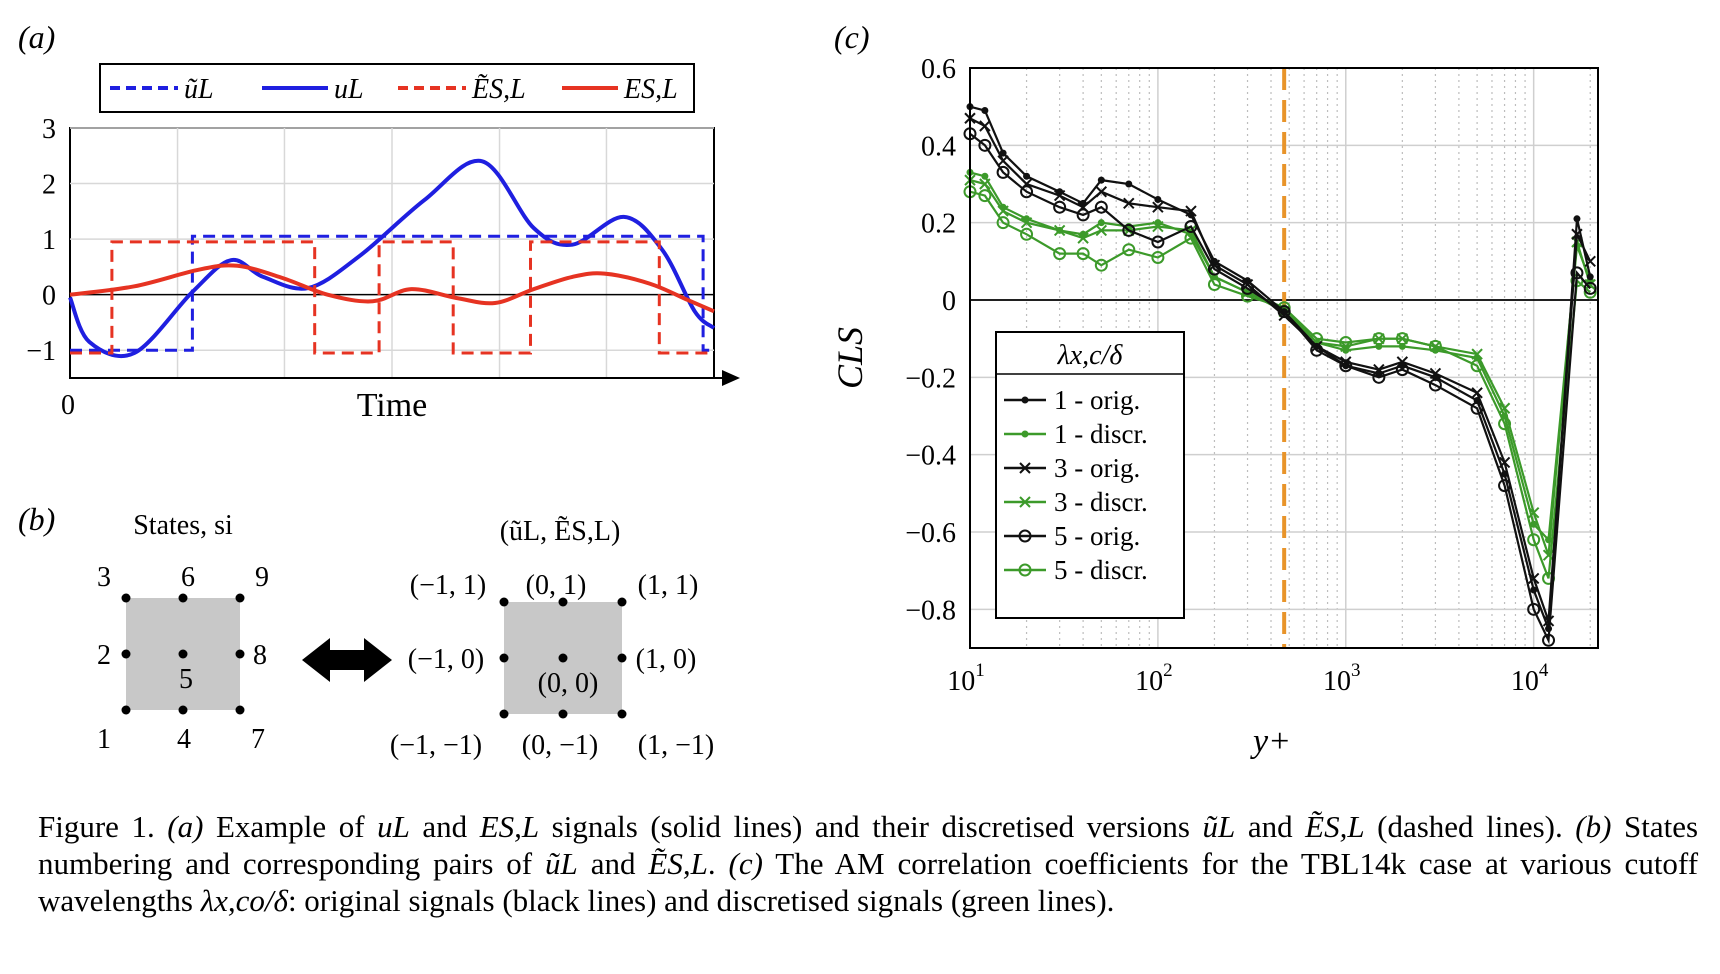  I want to click on panel-a-xlabel: Time, so click(392, 405).